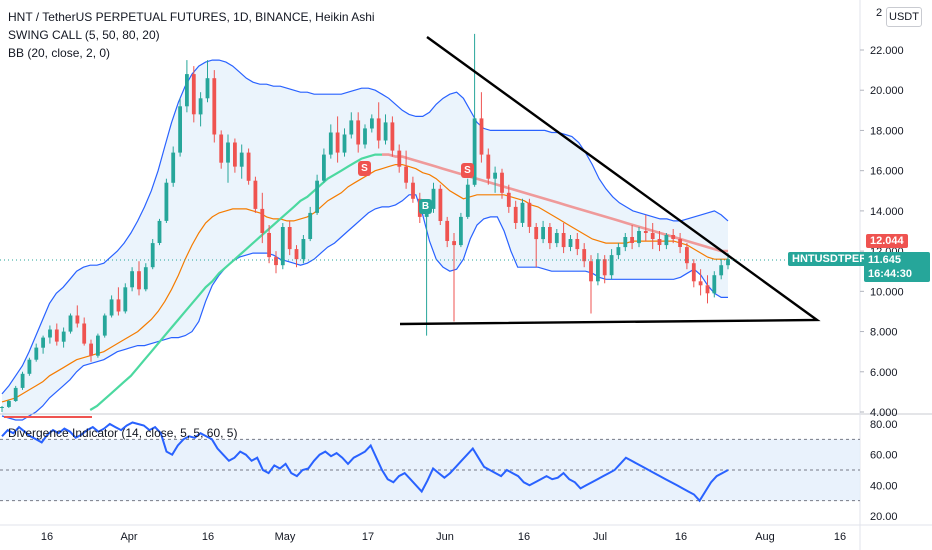 This screenshot has width=932, height=550. What do you see at coordinates (887, 292) in the screenshot?
I see `price-tick-label: 10.000` at bounding box center [887, 292].